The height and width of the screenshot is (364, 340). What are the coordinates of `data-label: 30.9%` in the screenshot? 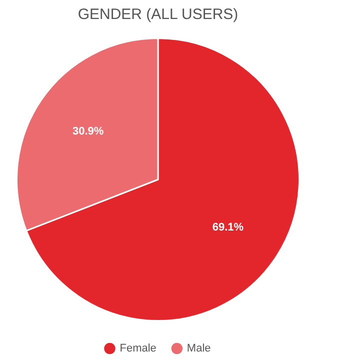 It's located at (88, 132).